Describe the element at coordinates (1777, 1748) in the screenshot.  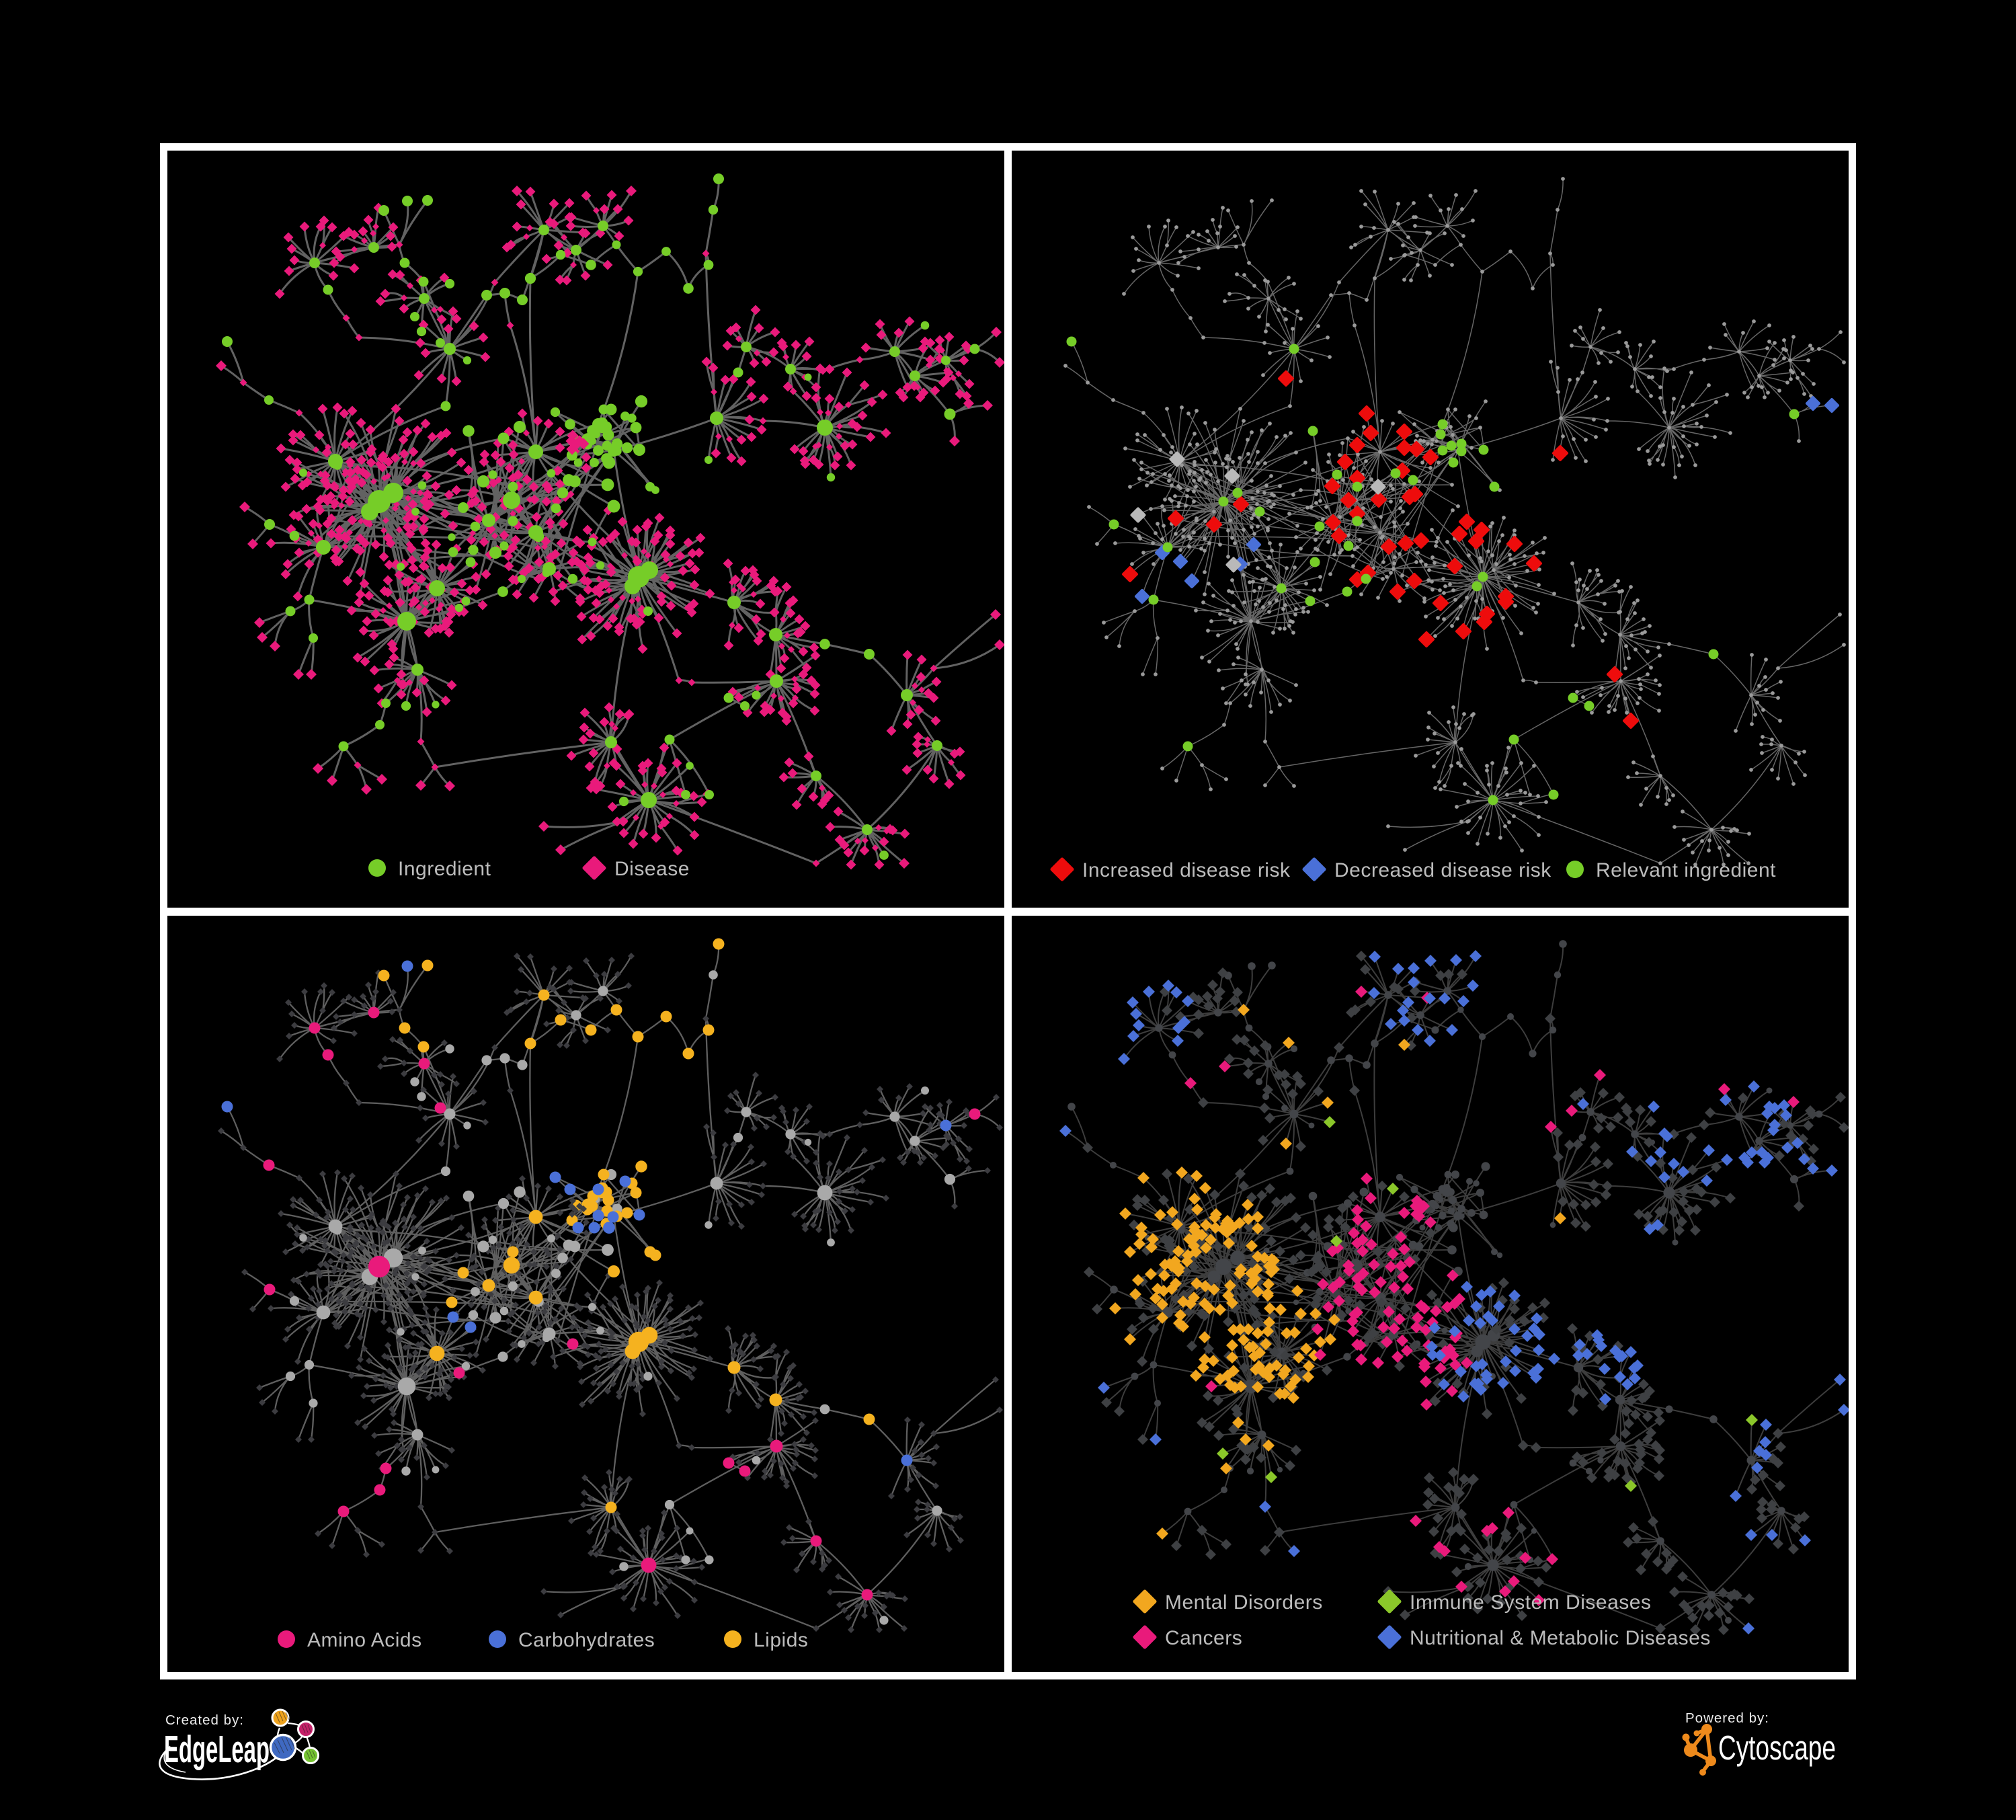
I see `svg-text: Cytoscape` at that location.